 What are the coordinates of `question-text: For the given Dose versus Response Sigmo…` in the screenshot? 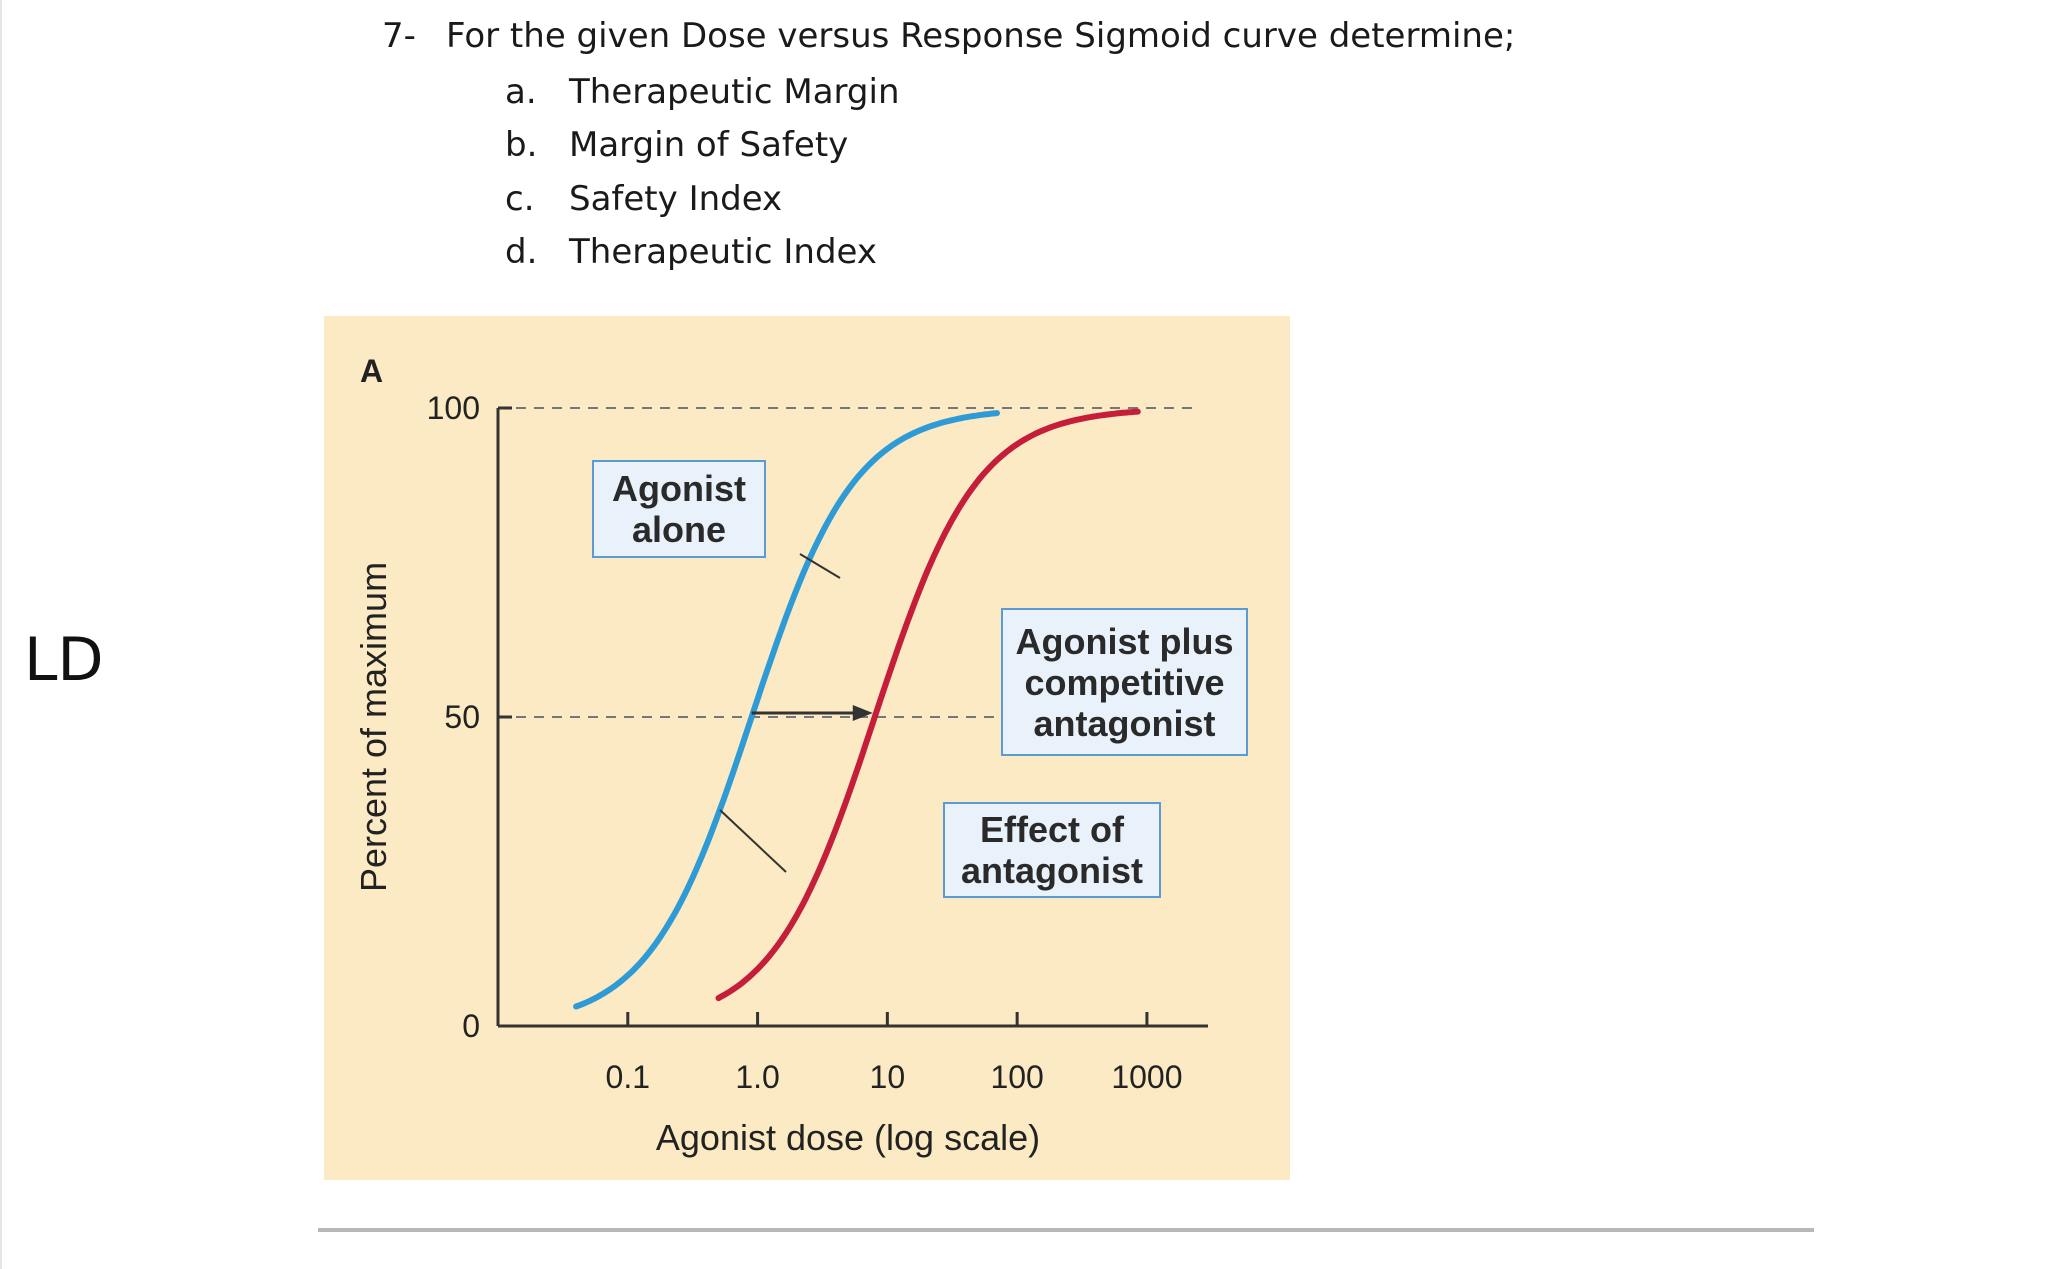 It's located at (981, 36).